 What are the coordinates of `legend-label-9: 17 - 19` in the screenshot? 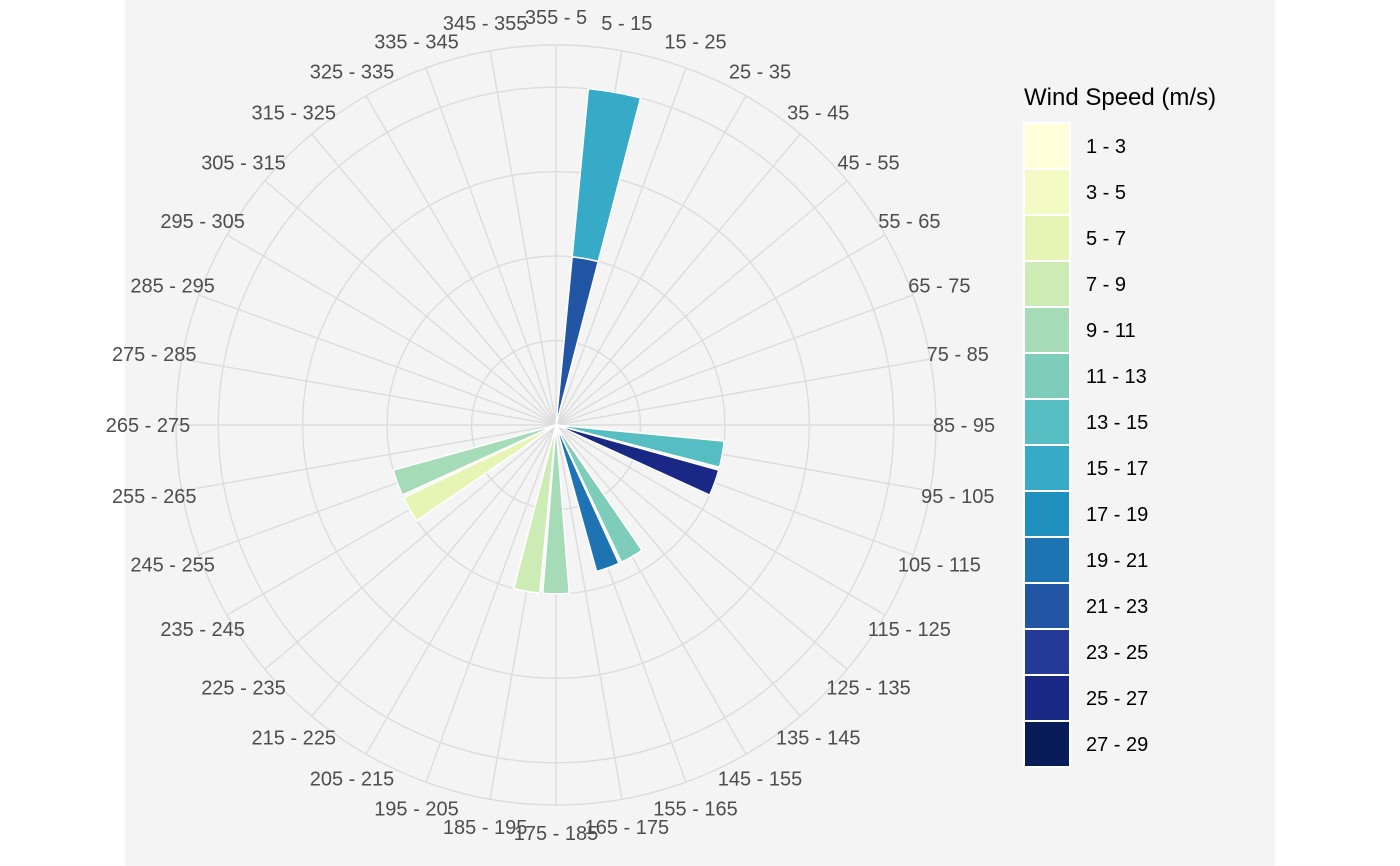 It's located at (1117, 515).